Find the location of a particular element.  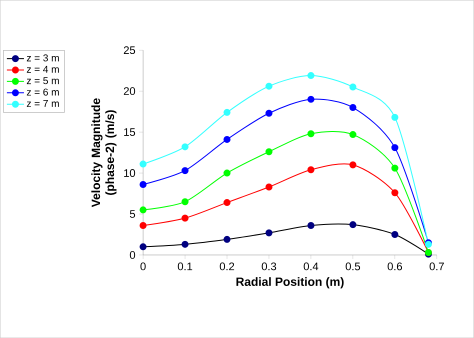

x-tick-label: 0 is located at coordinates (143, 266).